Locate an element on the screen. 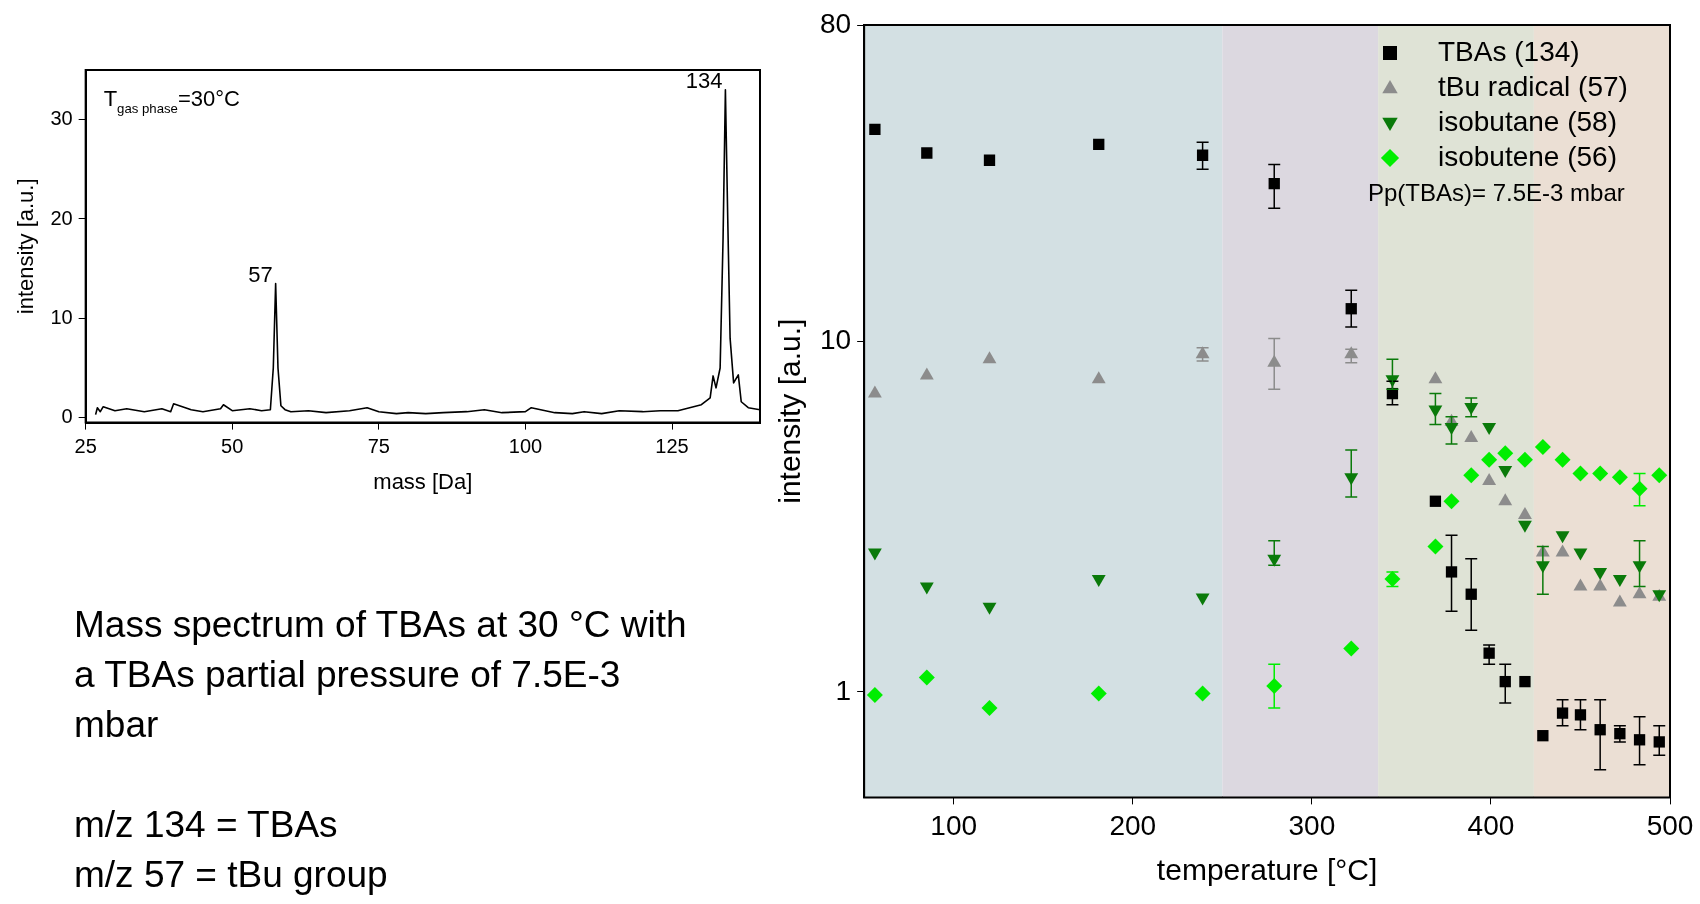  y-tick-label: 20 is located at coordinates (61, 217).